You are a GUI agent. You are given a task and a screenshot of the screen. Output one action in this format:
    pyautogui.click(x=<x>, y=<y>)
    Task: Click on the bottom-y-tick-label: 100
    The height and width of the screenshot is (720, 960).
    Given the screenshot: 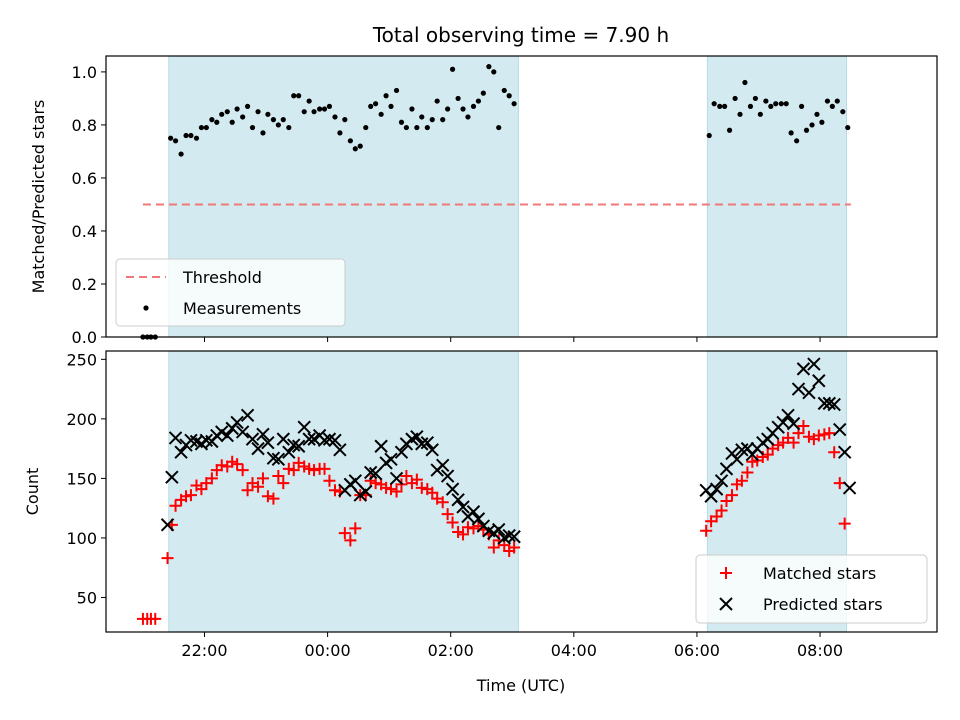 What is the action you would take?
    pyautogui.click(x=81, y=538)
    